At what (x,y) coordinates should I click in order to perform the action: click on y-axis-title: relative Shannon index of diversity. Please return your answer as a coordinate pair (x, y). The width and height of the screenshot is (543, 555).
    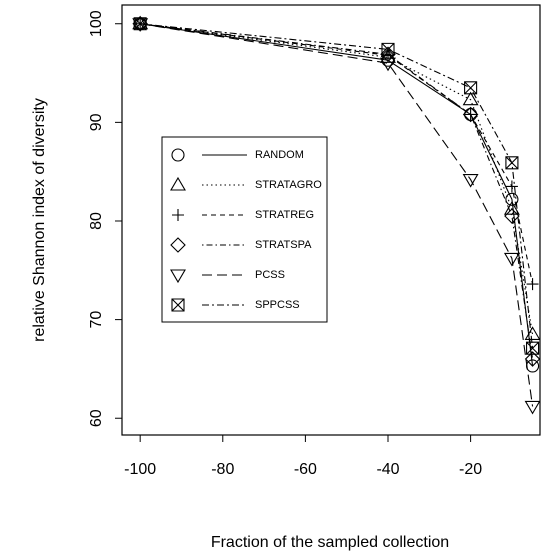
    Looking at the image, I should click on (39, 220).